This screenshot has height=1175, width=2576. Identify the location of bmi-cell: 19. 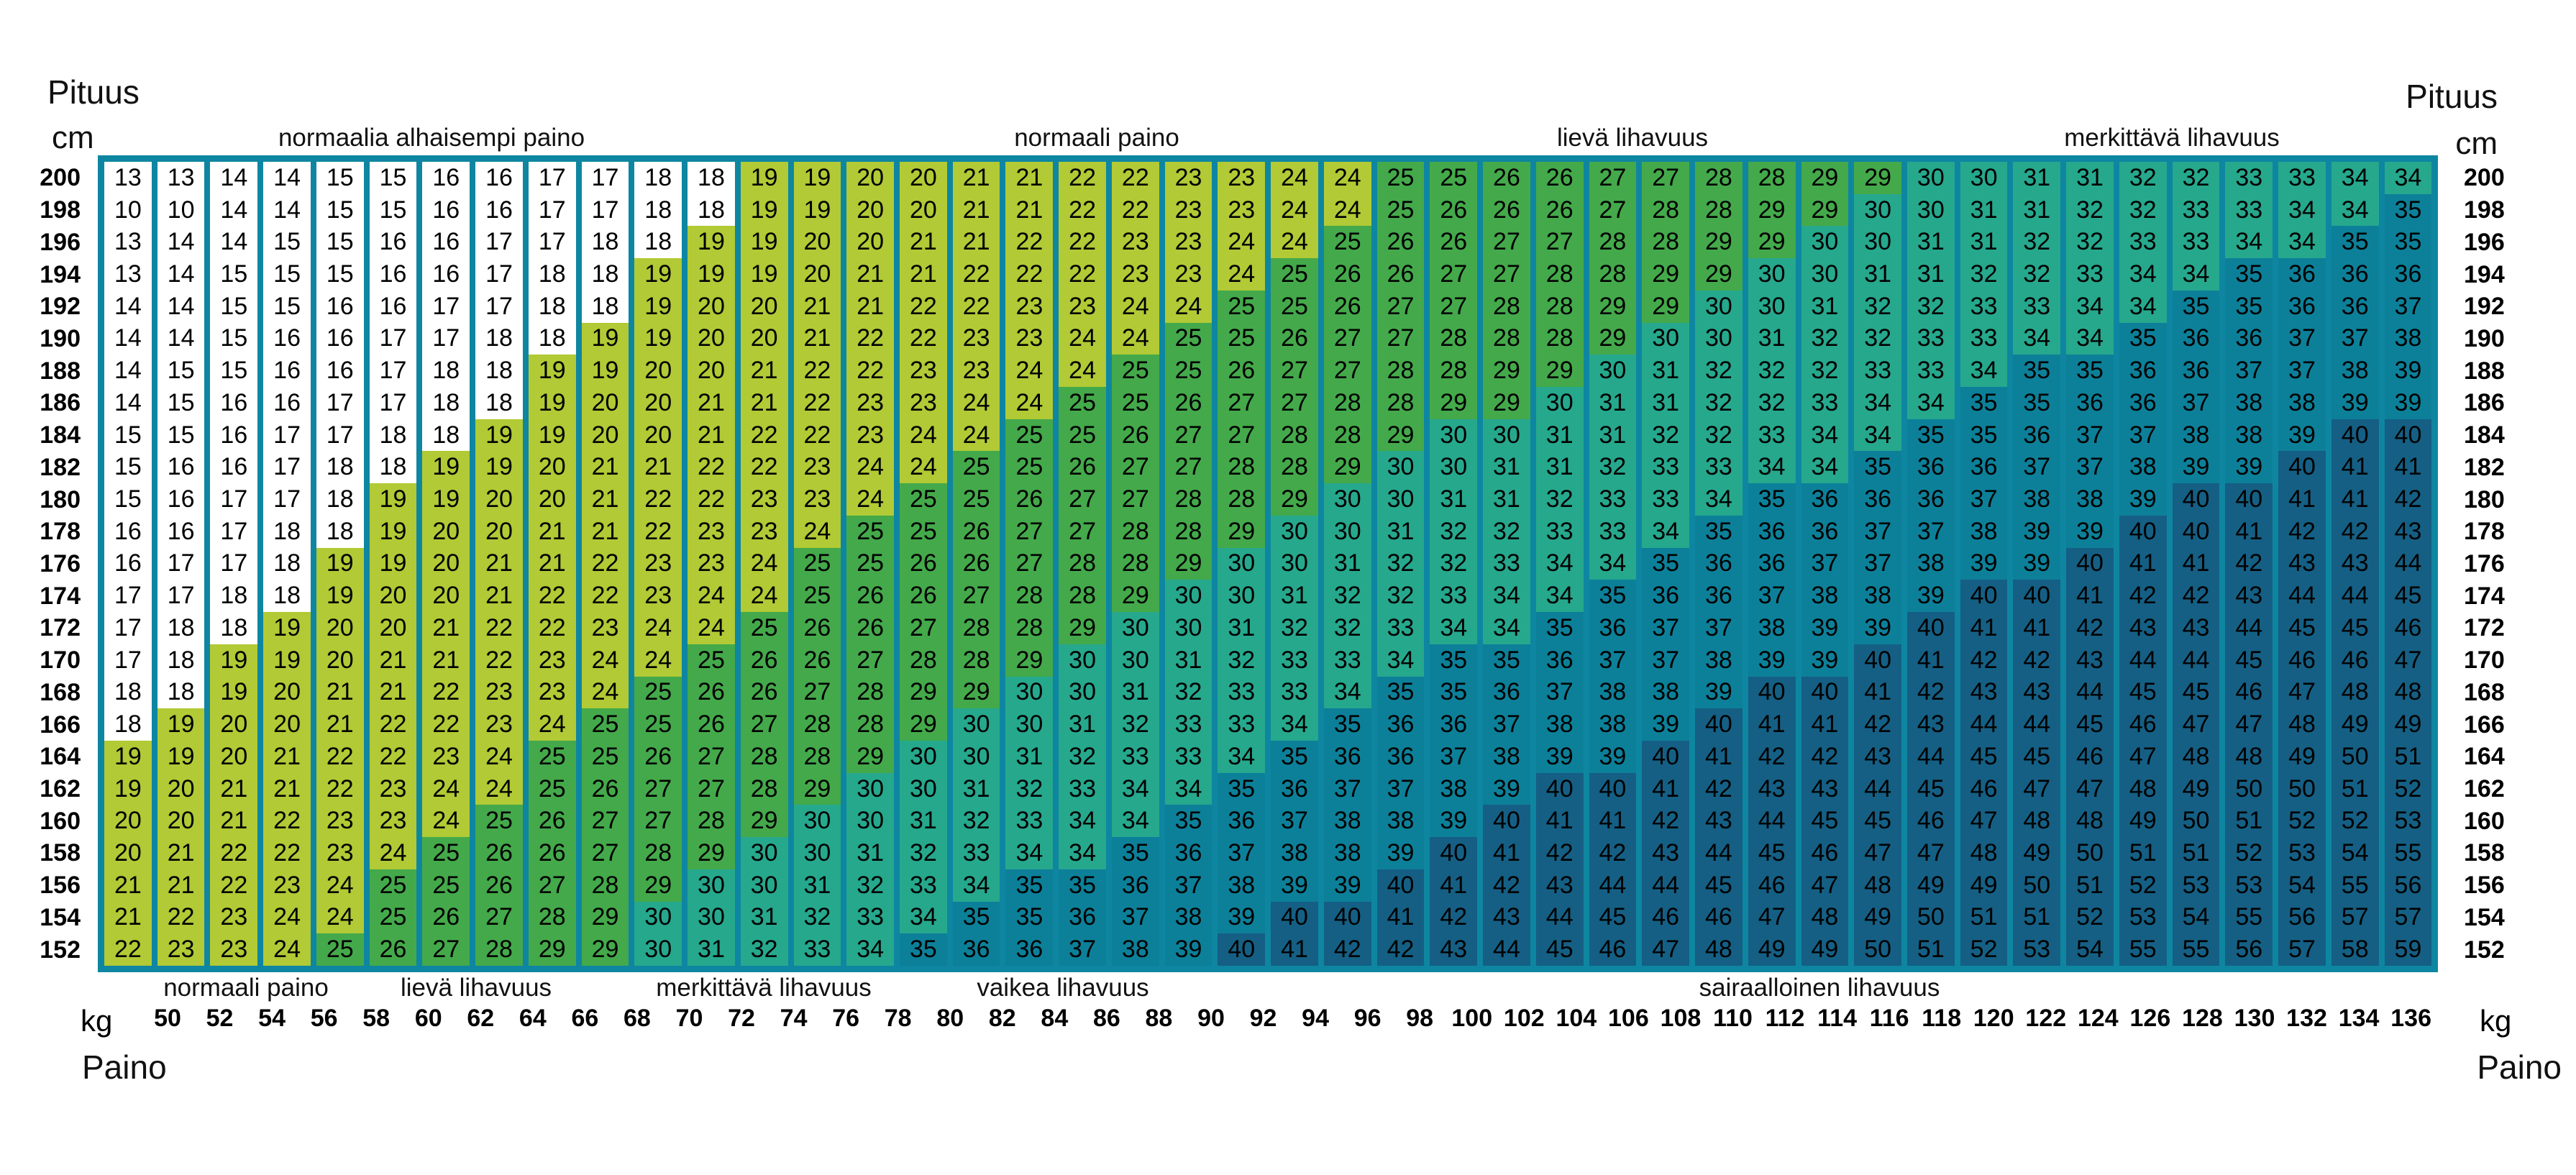
(817, 178).